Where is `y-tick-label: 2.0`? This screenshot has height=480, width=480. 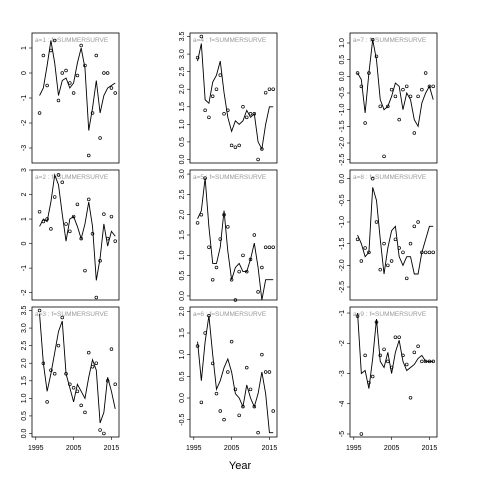
y-tick-label: 2.0 is located at coordinates (182, 89).